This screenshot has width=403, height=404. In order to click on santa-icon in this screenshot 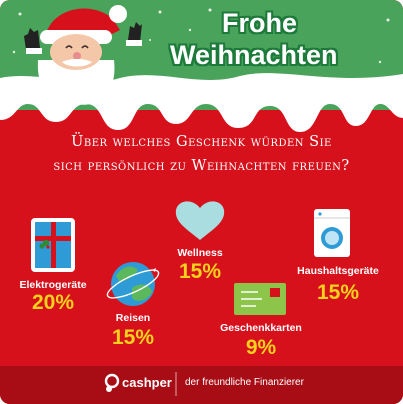, I will do `click(83, 55)`.